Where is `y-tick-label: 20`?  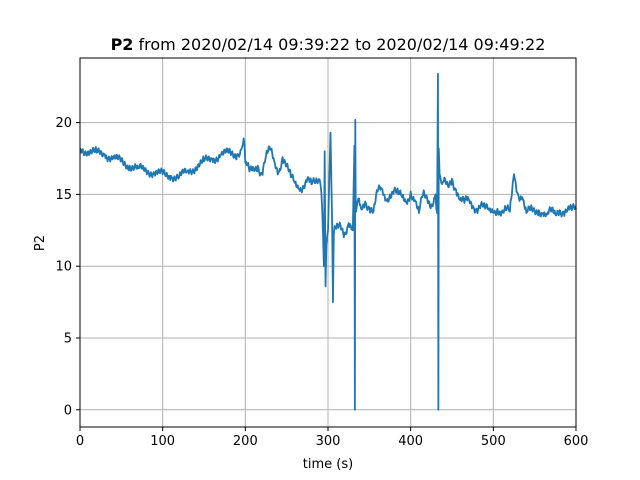
y-tick-label: 20 is located at coordinates (63, 123).